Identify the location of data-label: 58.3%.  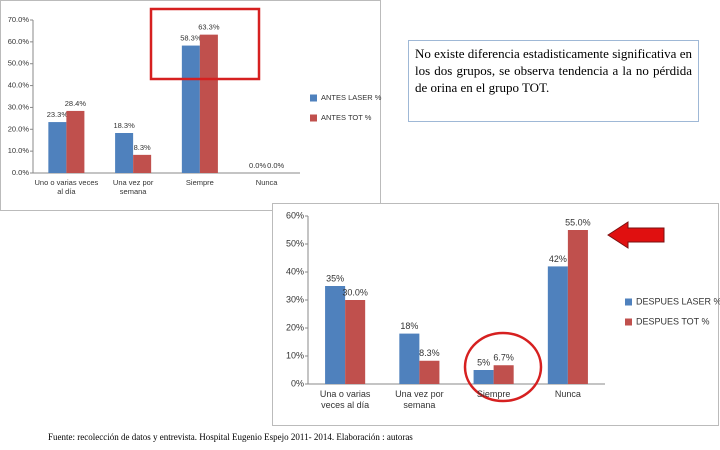
(191, 38).